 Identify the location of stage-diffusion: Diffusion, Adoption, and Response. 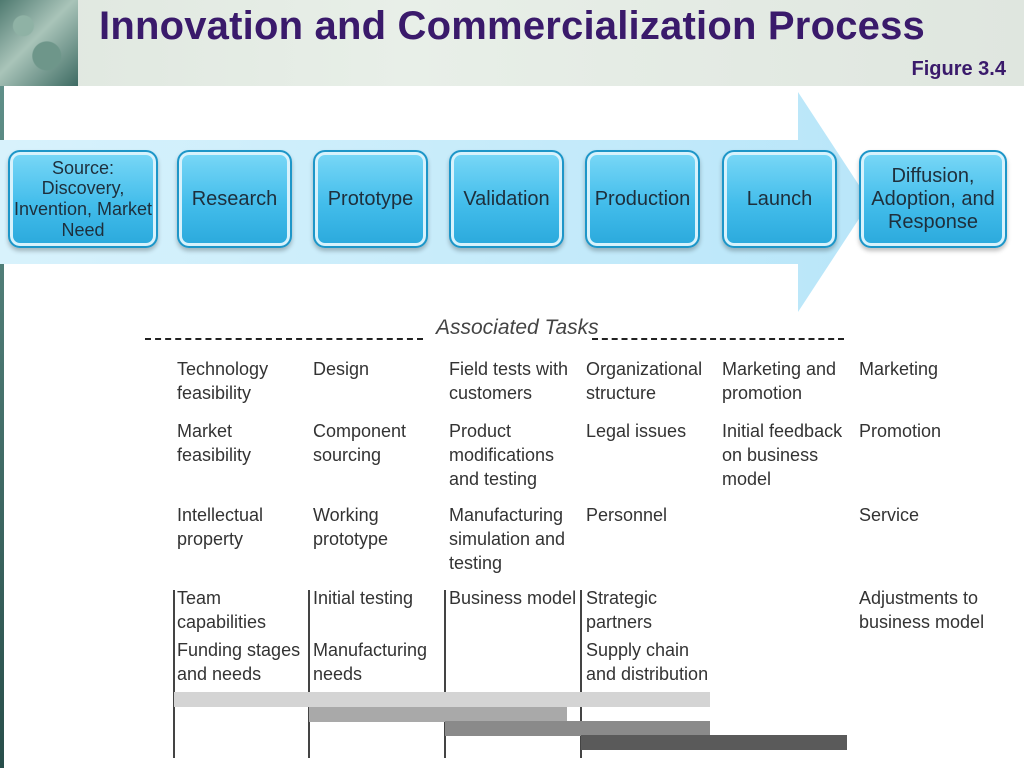
(933, 199).